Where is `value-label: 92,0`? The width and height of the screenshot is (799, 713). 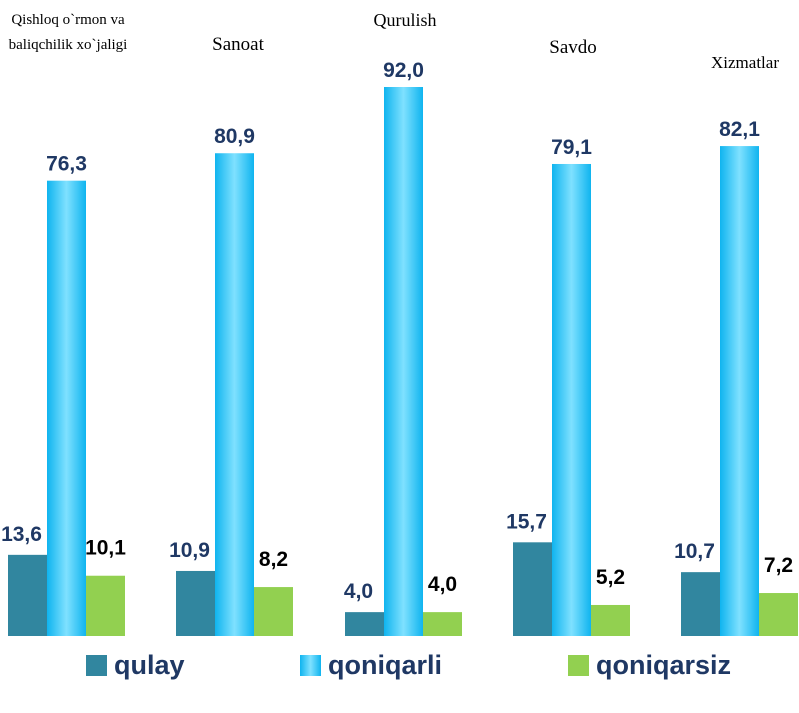
value-label: 92,0 is located at coordinates (403, 70).